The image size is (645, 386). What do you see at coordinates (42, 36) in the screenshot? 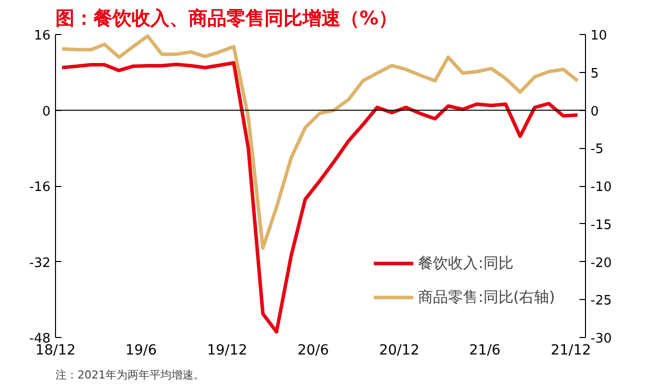
I see `y-tick-label: 16` at bounding box center [42, 36].